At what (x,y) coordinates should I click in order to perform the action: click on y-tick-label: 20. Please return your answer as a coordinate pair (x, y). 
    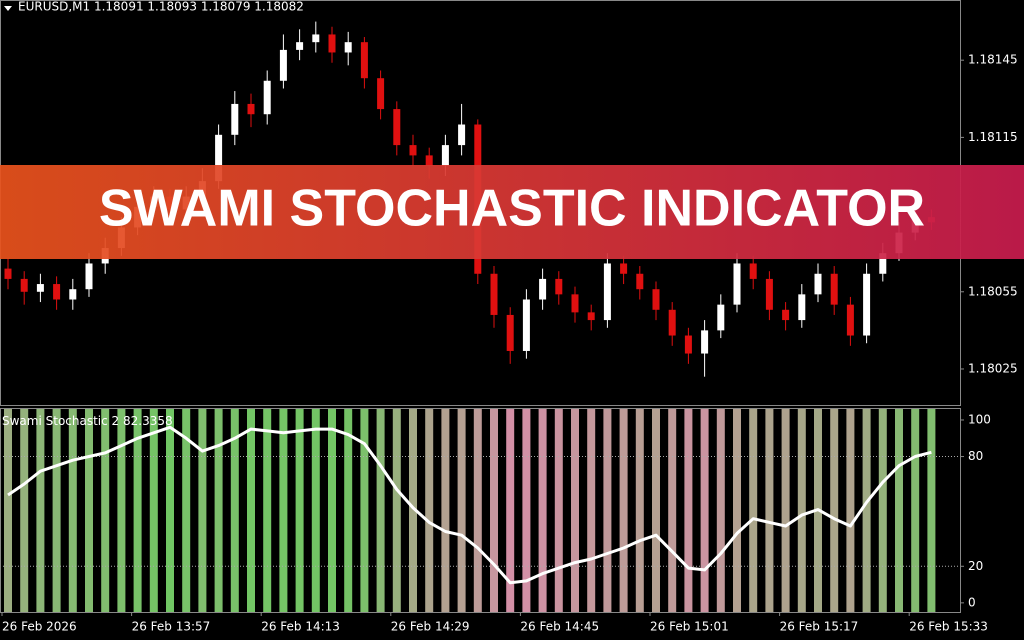
    Looking at the image, I should click on (975, 566).